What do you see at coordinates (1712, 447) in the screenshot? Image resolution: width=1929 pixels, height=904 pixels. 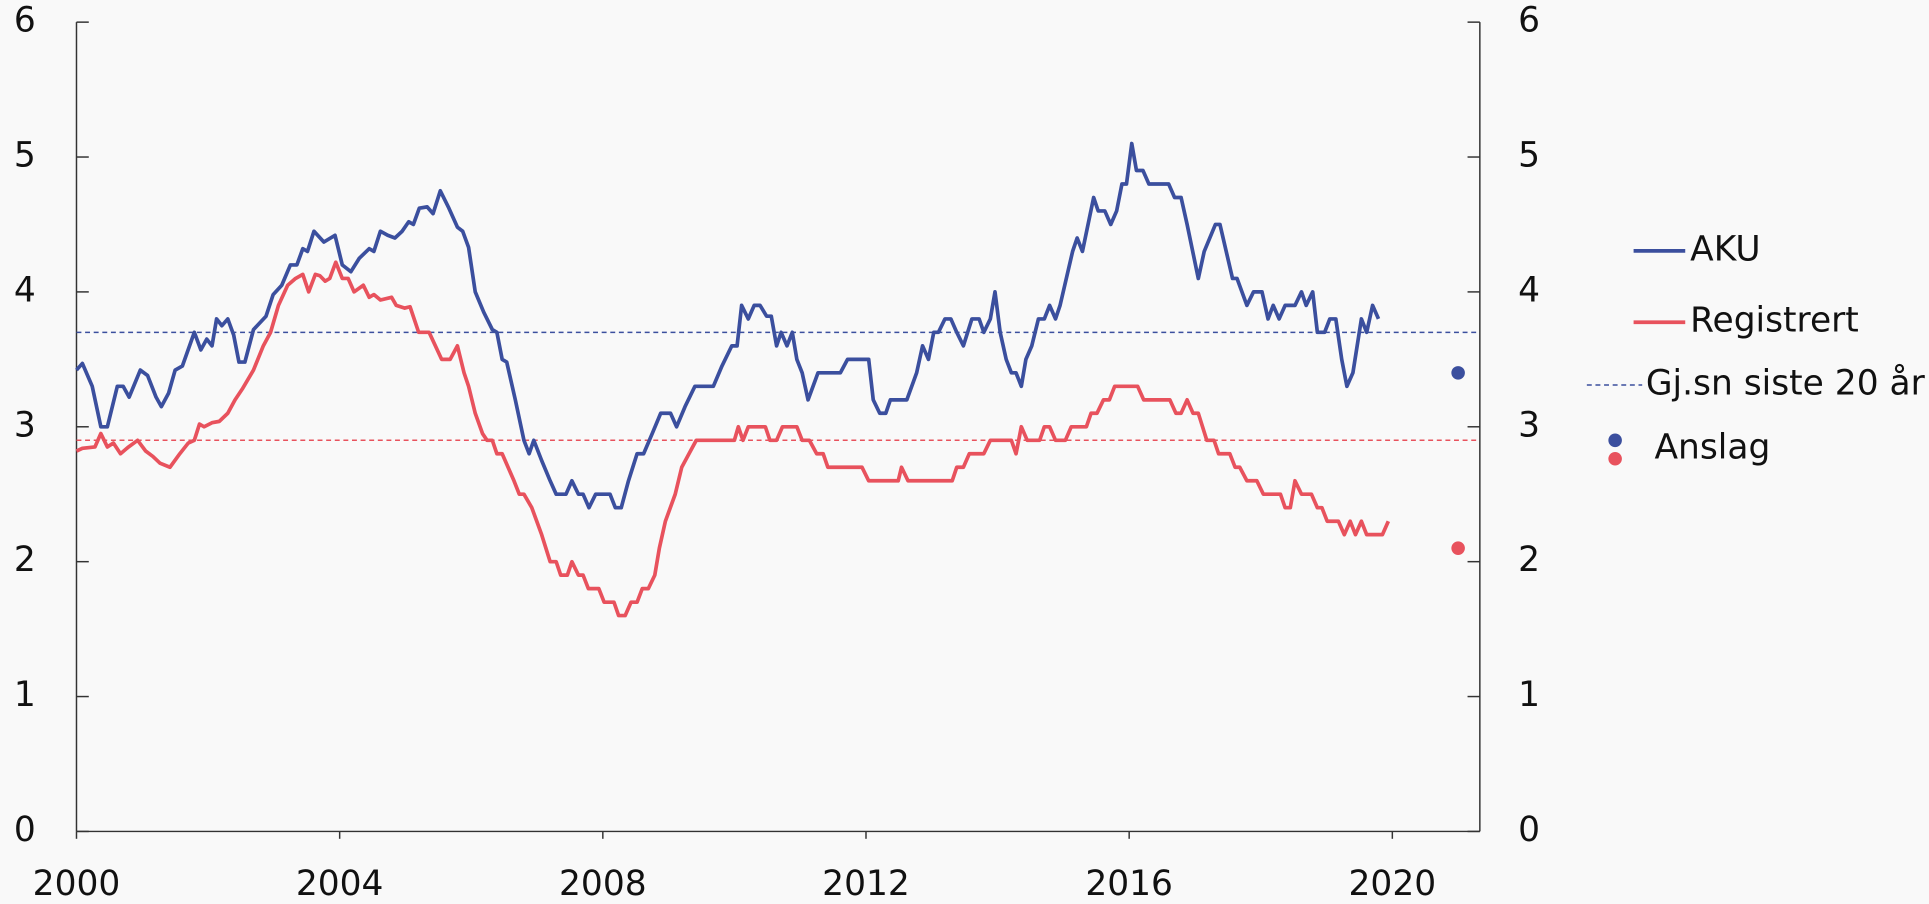 I see `legend-label: Anslag` at bounding box center [1712, 447].